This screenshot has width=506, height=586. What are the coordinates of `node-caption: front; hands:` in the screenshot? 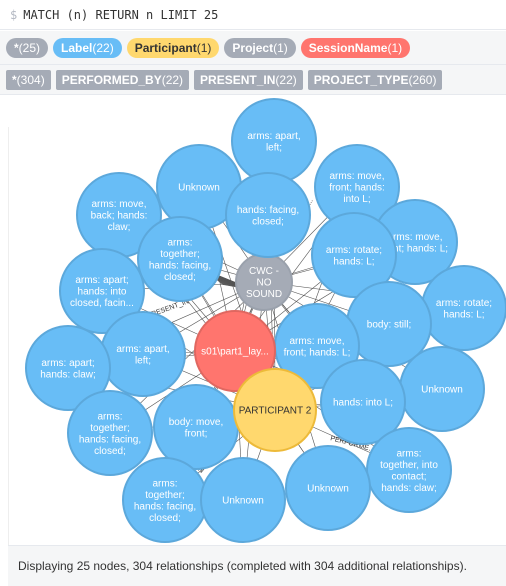 It's located at (357, 188).